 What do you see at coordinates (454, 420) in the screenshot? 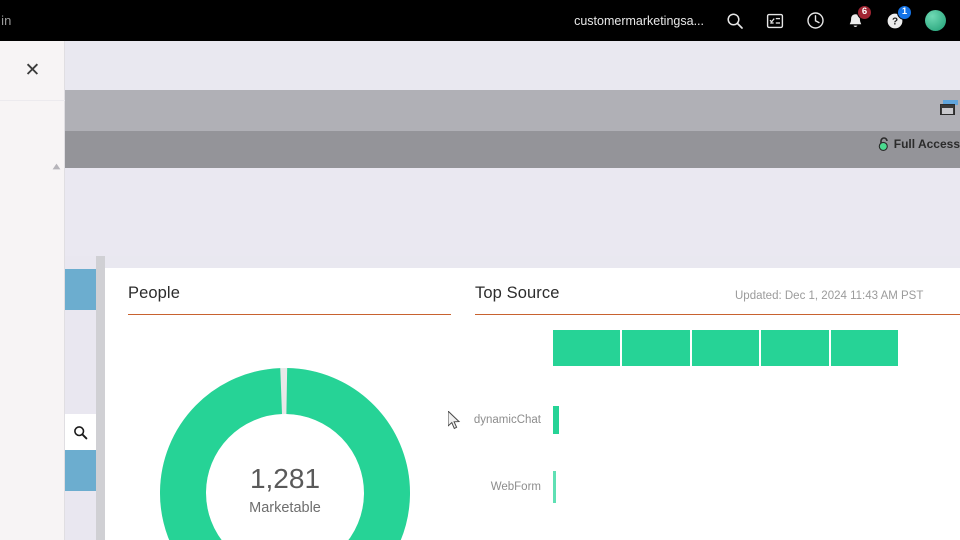
I see `mouse-cursor` at bounding box center [454, 420].